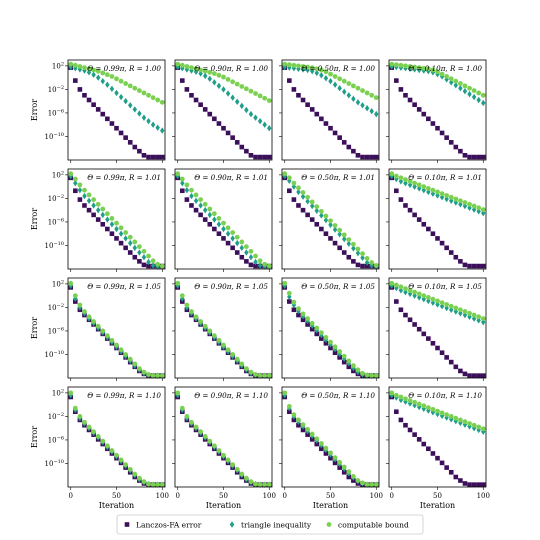  I want to click on panel-title: Θ = 0.99π, R = 1.10, so click(124, 395).